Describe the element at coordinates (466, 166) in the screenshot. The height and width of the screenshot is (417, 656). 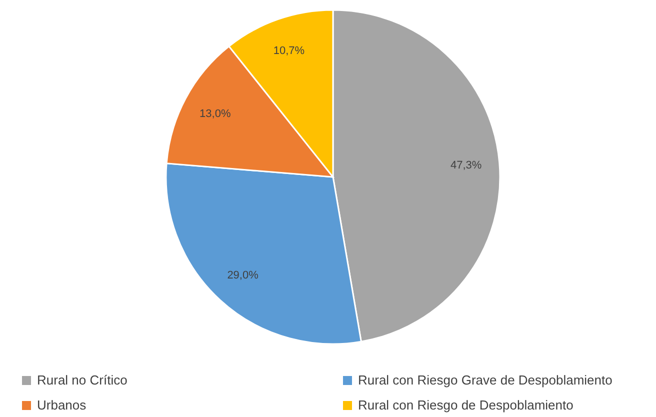
I see `data-label: 47,3%` at that location.